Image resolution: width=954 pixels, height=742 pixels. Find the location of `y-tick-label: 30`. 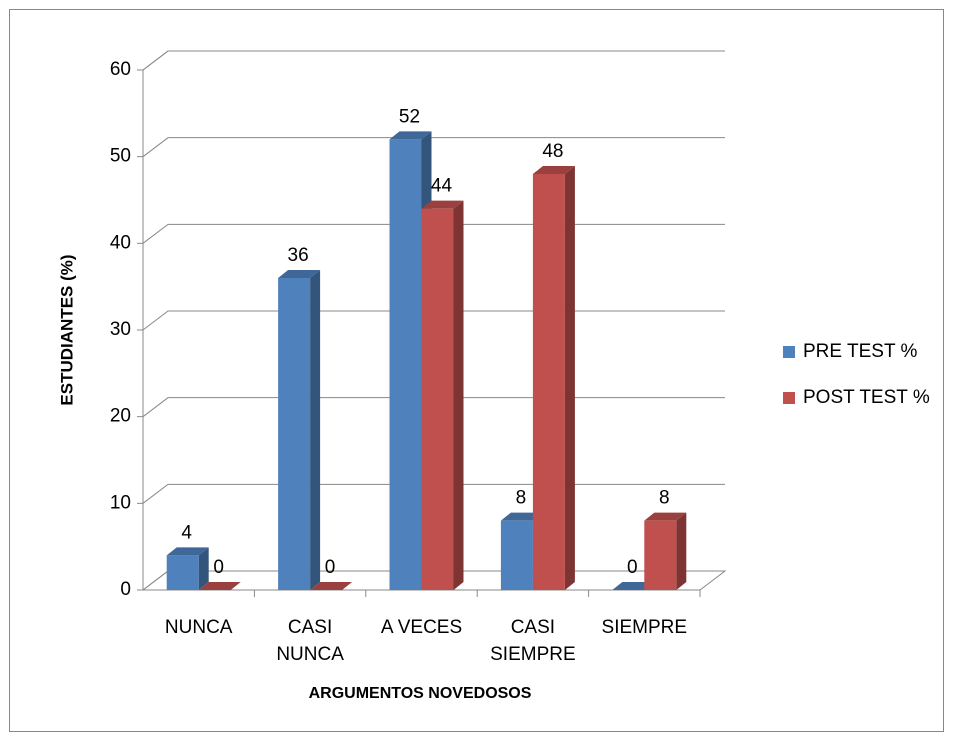

y-tick-label: 30 is located at coordinates (120, 329).